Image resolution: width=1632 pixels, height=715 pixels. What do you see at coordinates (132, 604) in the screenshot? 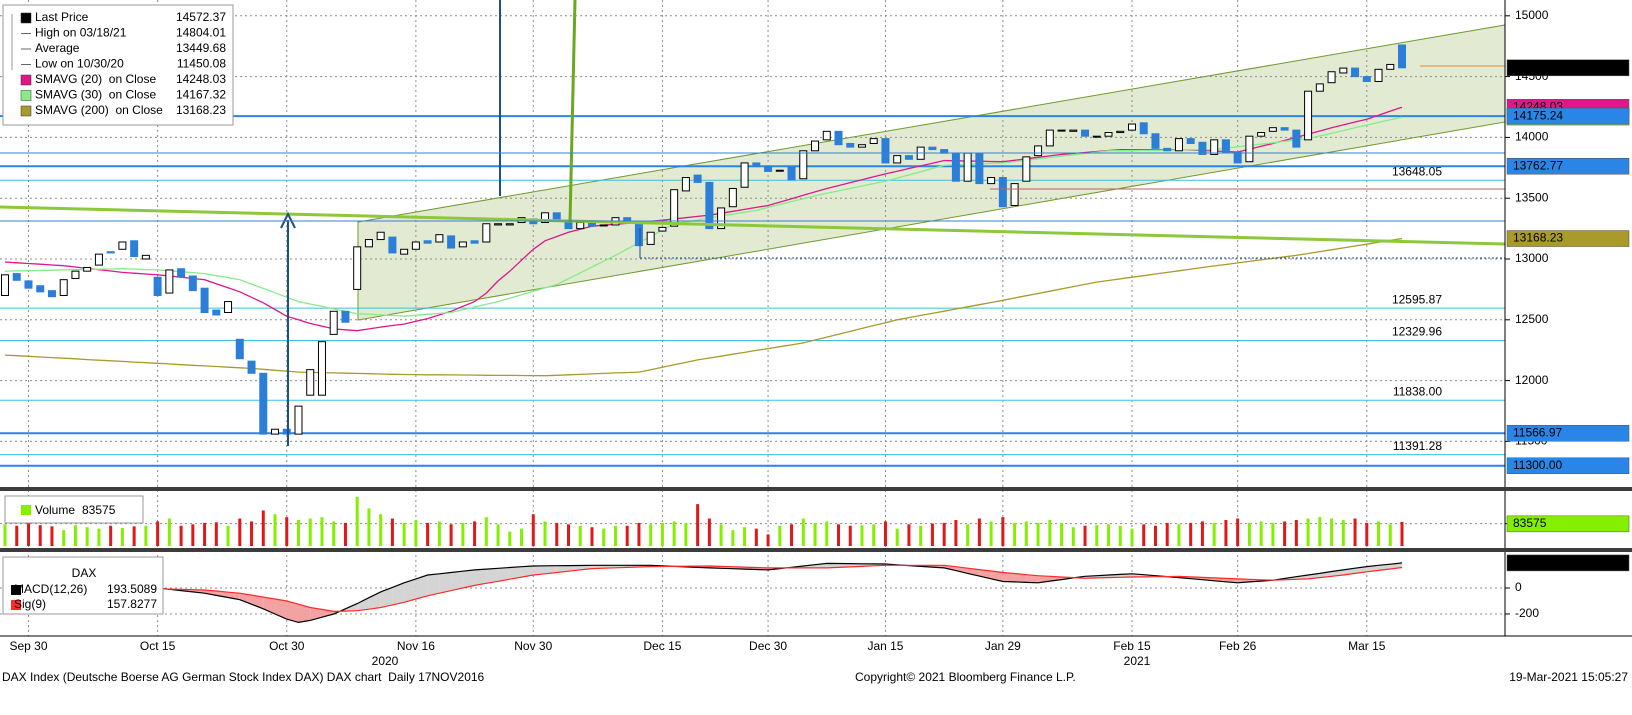
I see `legend-value: 157.8277` at bounding box center [132, 604].